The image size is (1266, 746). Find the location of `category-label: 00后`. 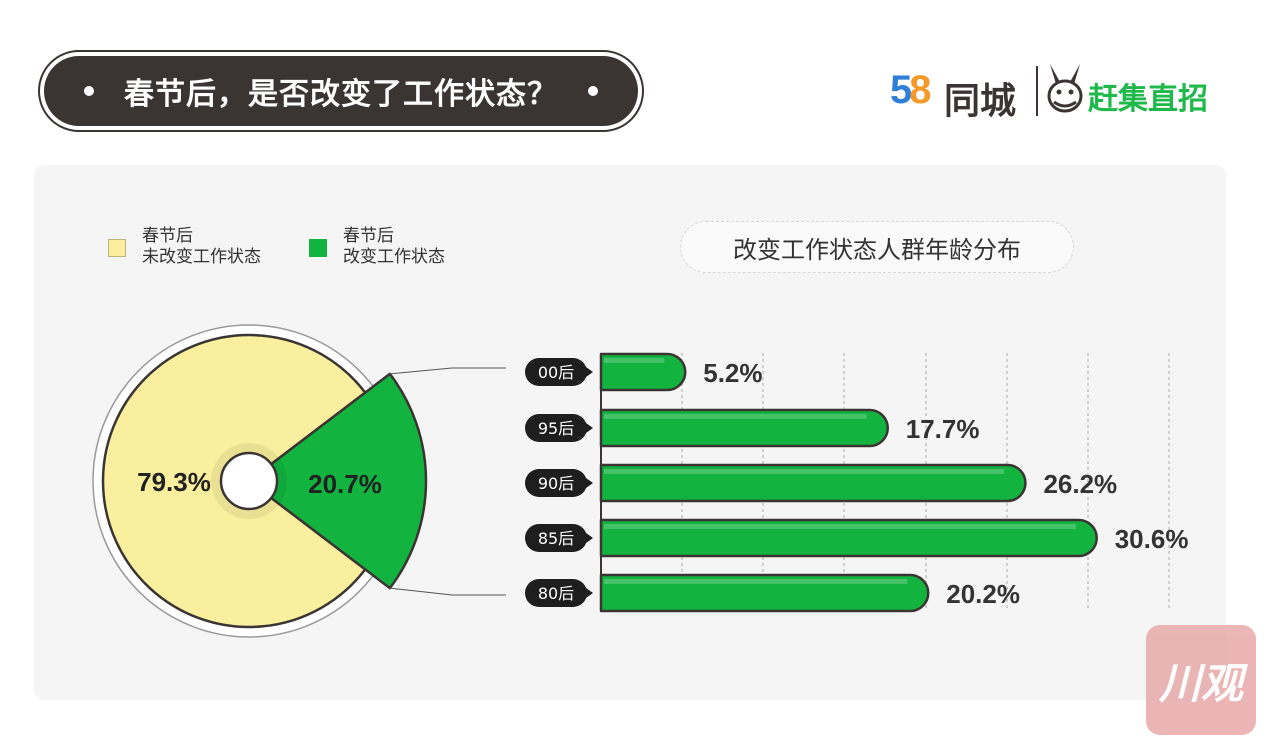

category-label: 00后 is located at coordinates (556, 372).